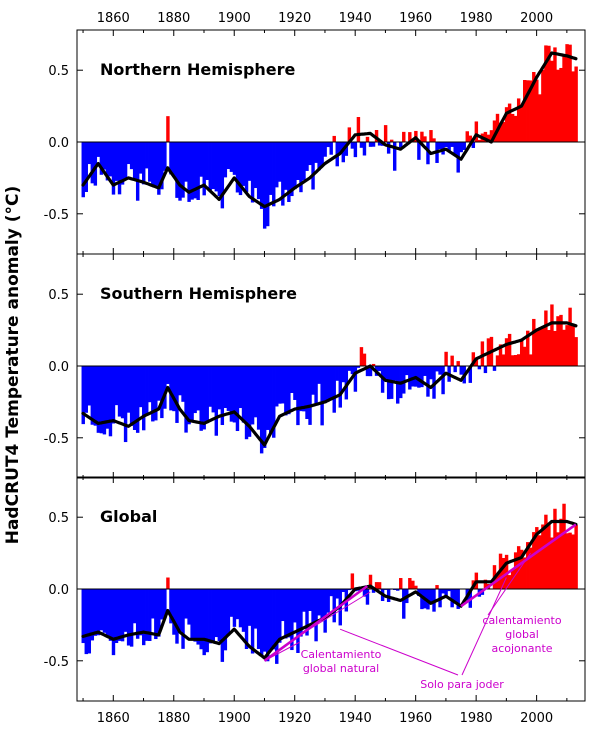 This screenshot has width=600, height=730. I want to click on bar-global-2004, so click(549, 555).